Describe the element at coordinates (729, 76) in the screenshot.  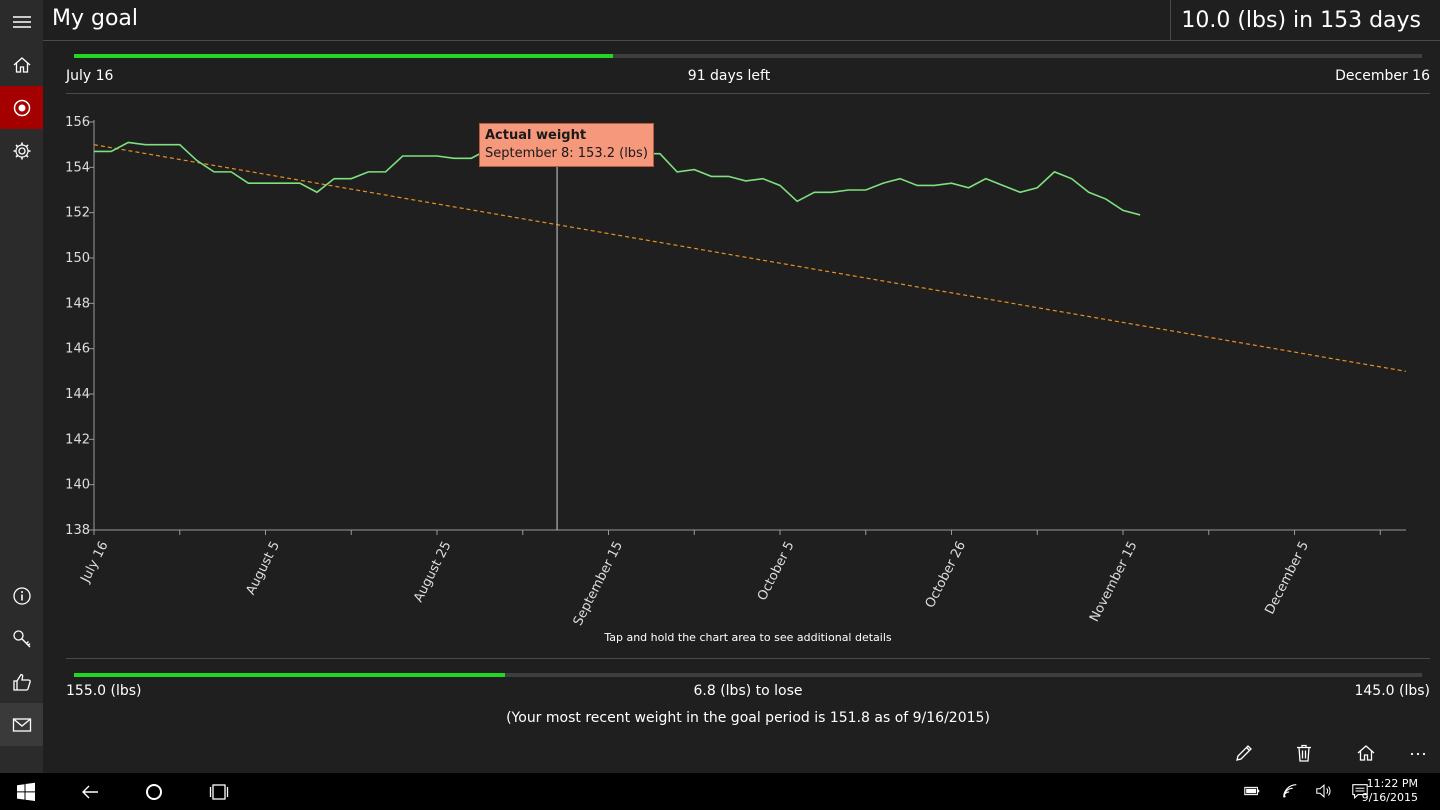
I see `days-left: 91 days left` at that location.